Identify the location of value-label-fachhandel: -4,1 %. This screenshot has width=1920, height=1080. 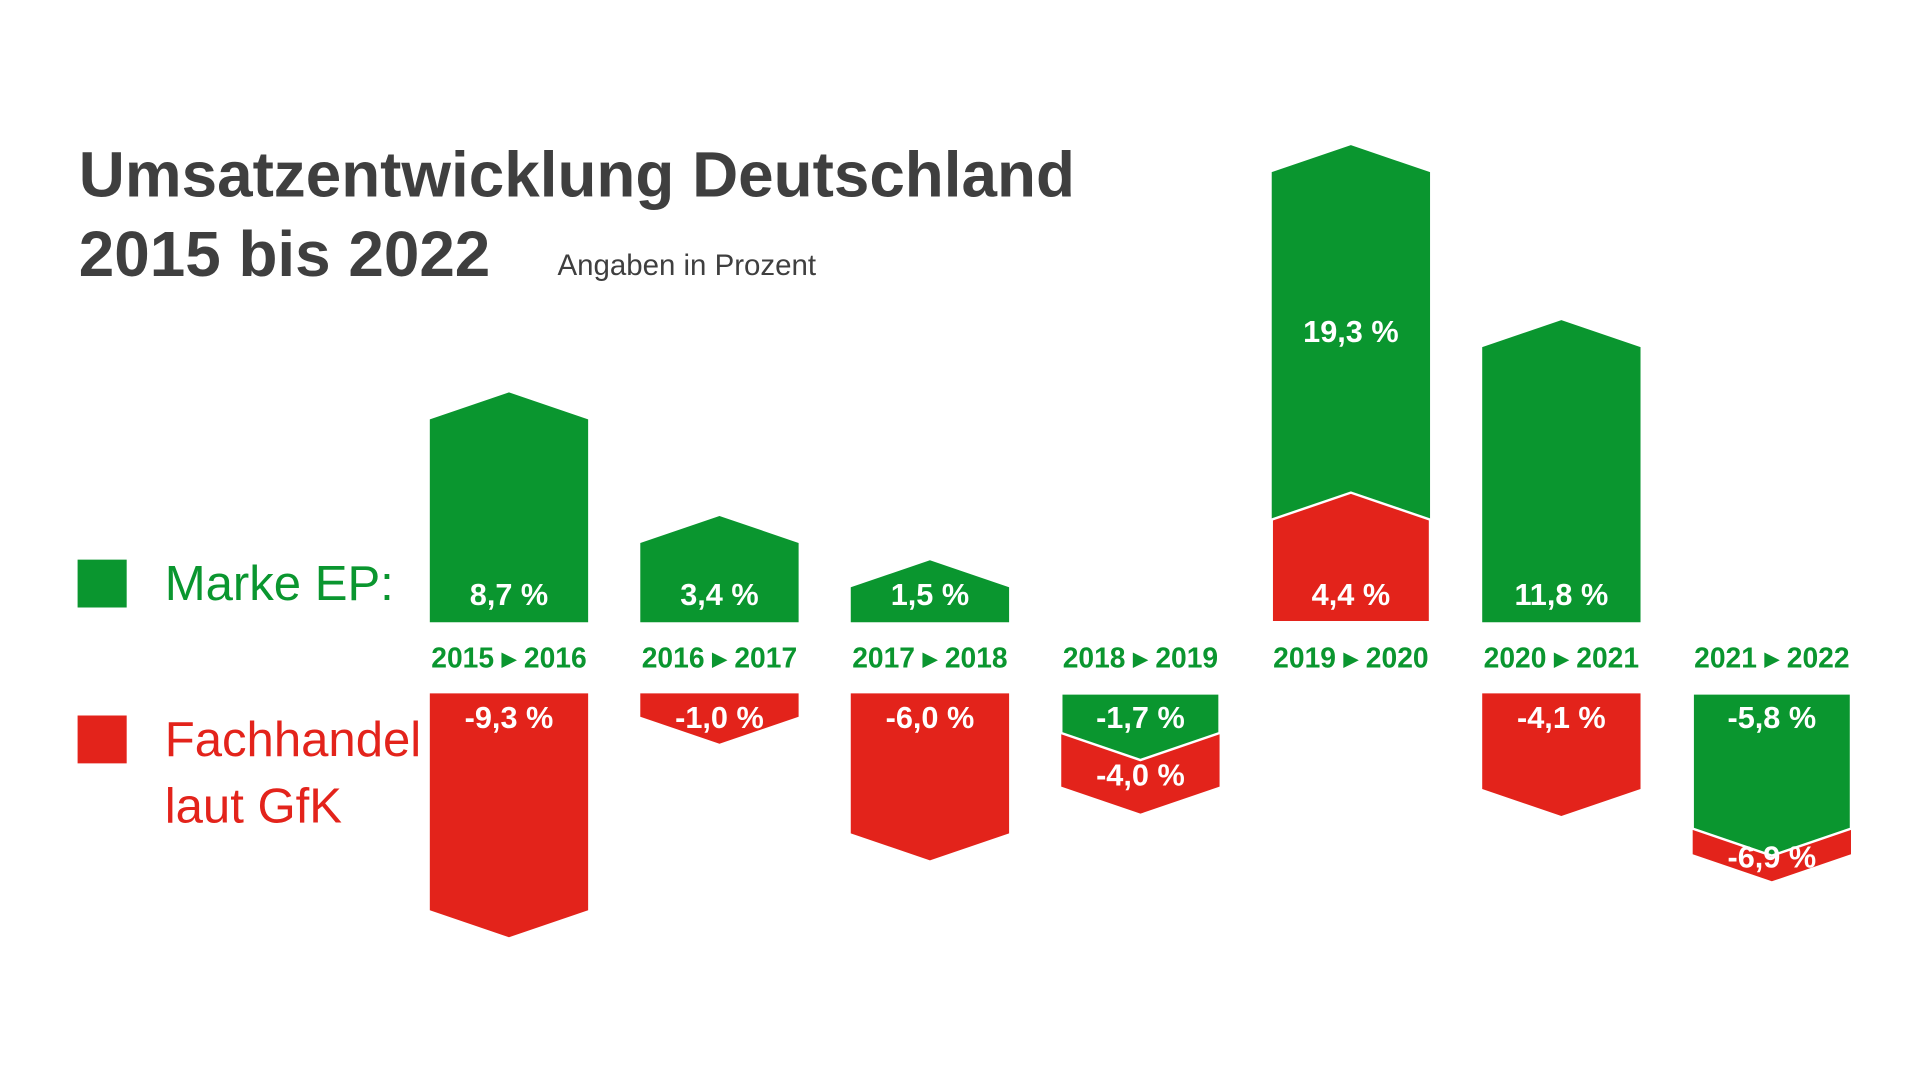
(1561, 717).